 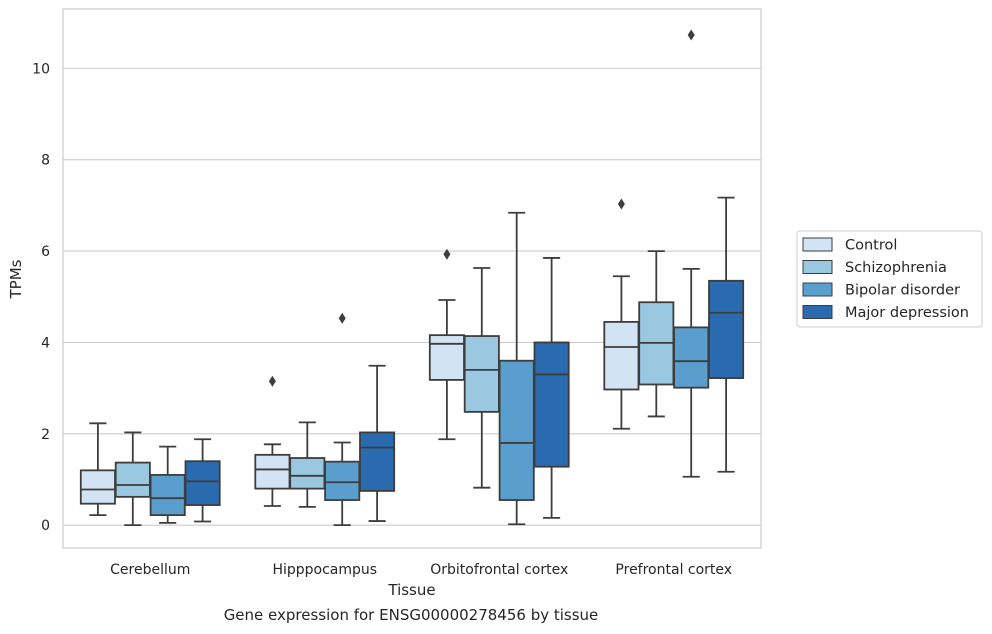 What do you see at coordinates (902, 291) in the screenshot?
I see `legend-label: Bipolar disorder` at bounding box center [902, 291].